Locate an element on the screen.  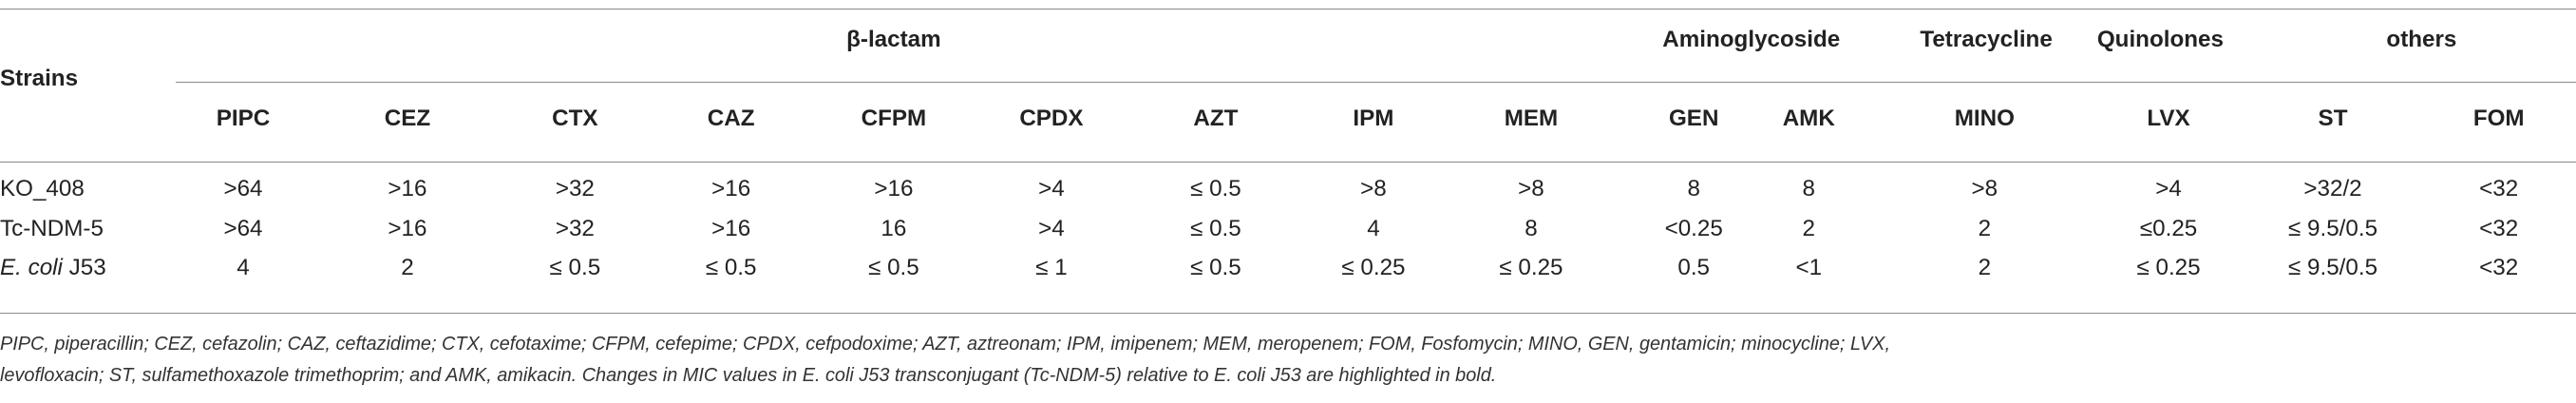
column-header: MEM is located at coordinates (1531, 118).